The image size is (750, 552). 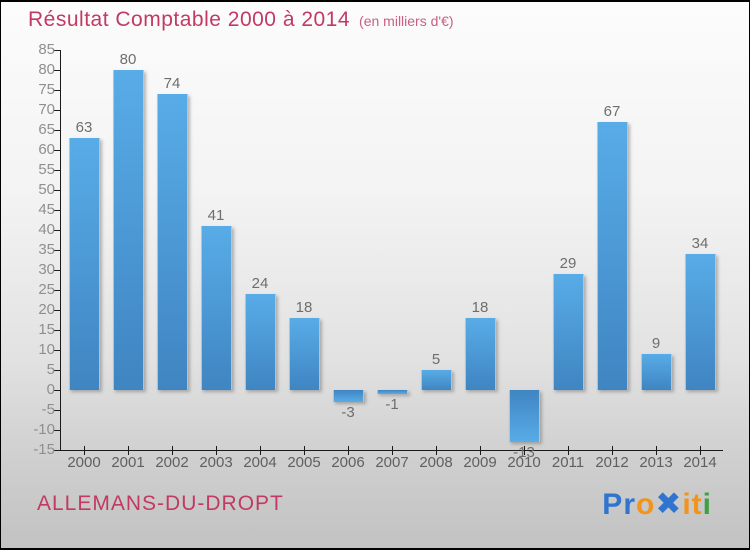 I want to click on bar-value-label: -3, so click(x=348, y=412).